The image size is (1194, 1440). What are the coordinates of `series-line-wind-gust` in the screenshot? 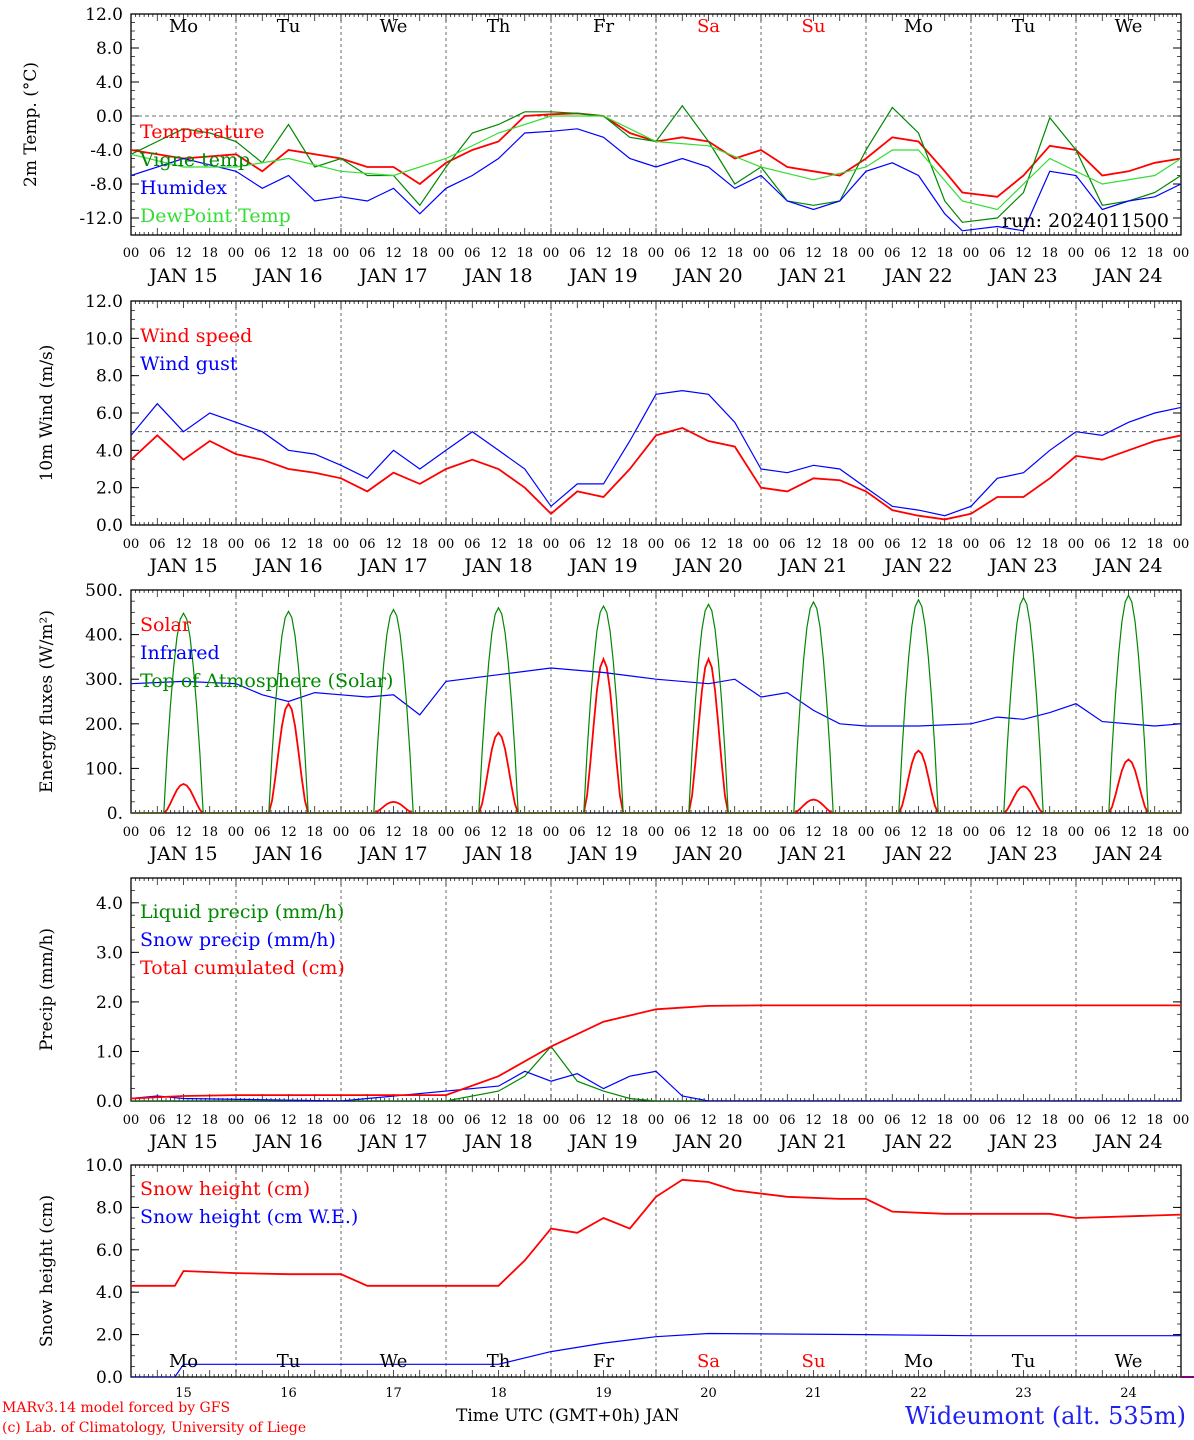 It's located at (656, 453).